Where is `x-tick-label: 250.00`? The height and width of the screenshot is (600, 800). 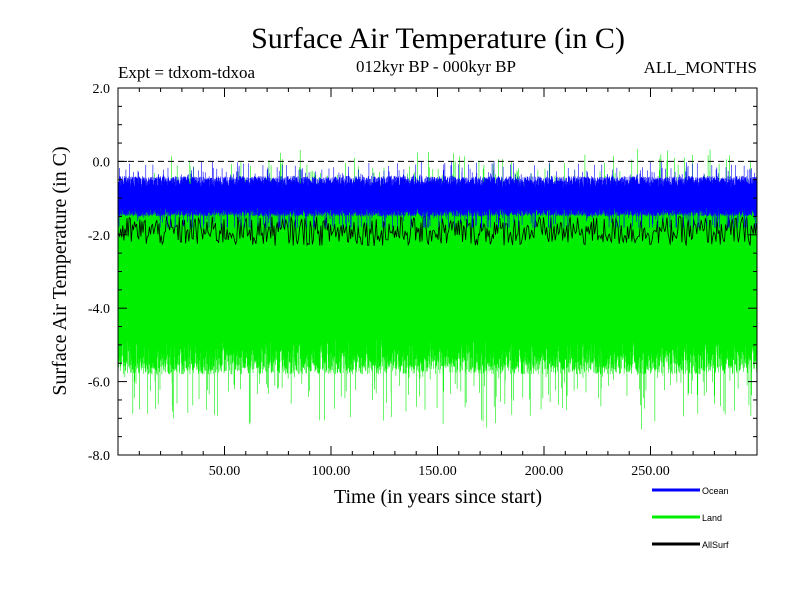 x-tick-label: 250.00 is located at coordinates (650, 471).